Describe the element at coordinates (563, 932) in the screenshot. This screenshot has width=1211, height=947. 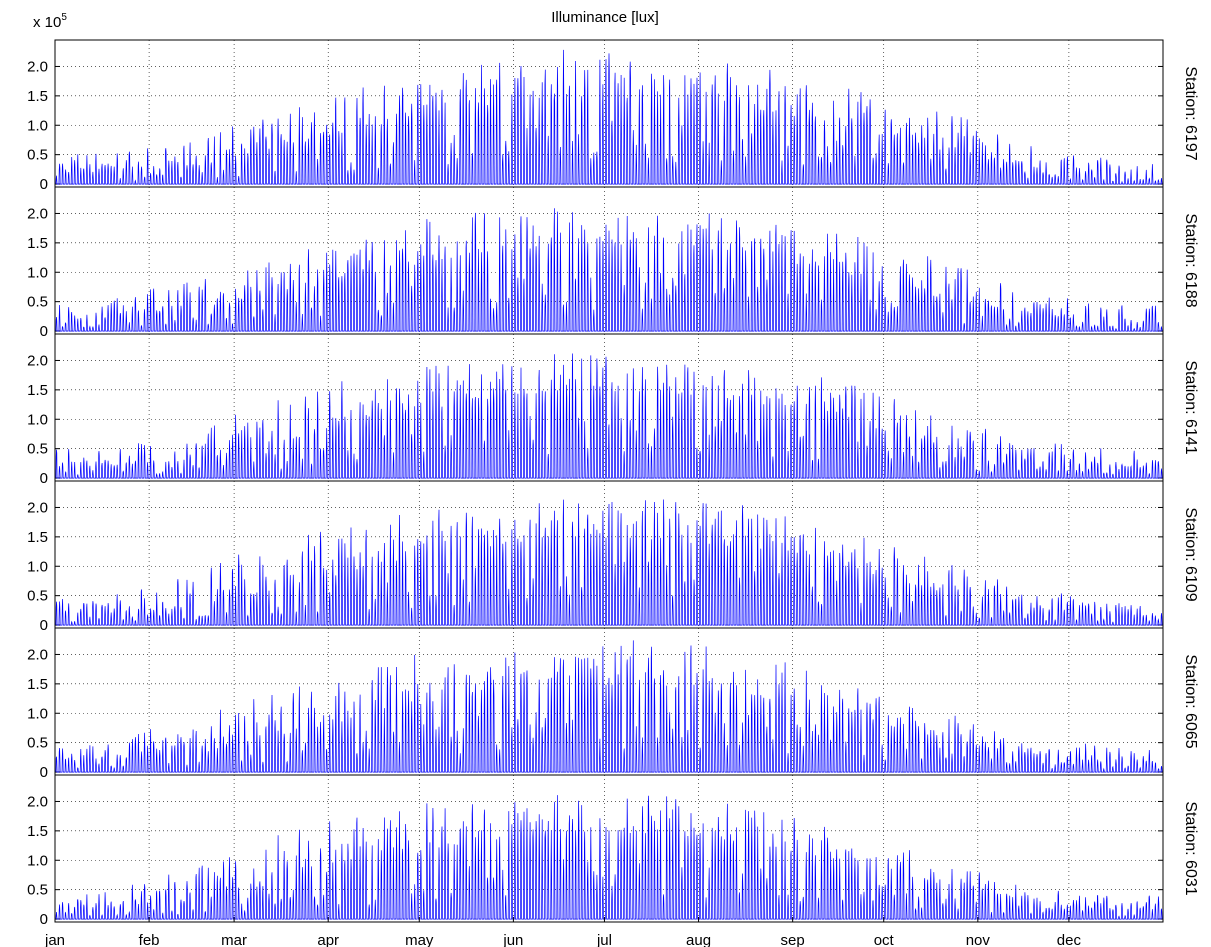
I see `x-axis: jan feb mar apr may jun jul aug sep oct nov dec` at that location.